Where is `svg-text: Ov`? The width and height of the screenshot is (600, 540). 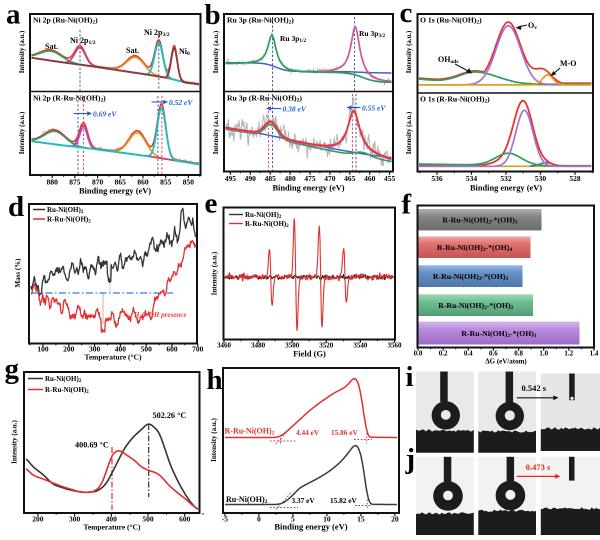 svg-text: Ov is located at coordinates (532, 26).